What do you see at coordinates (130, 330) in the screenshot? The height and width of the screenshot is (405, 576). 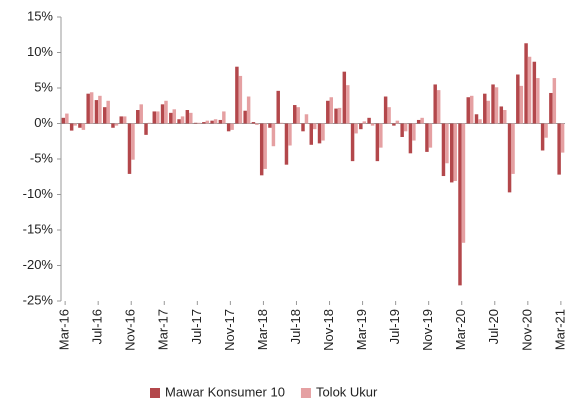 I see `x-tick-label: Nov-16` at bounding box center [130, 330].